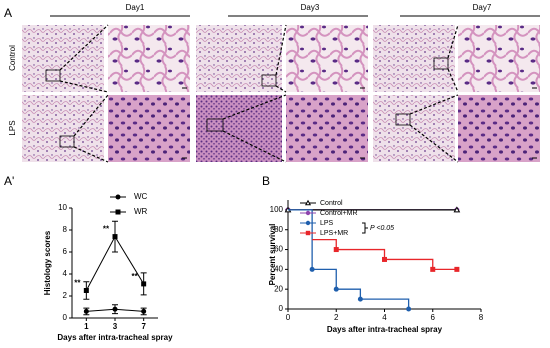 The width and height of the screenshot is (550, 348). What do you see at coordinates (278, 229) in the screenshot?
I see `y-tick-label: 80` at bounding box center [278, 229].